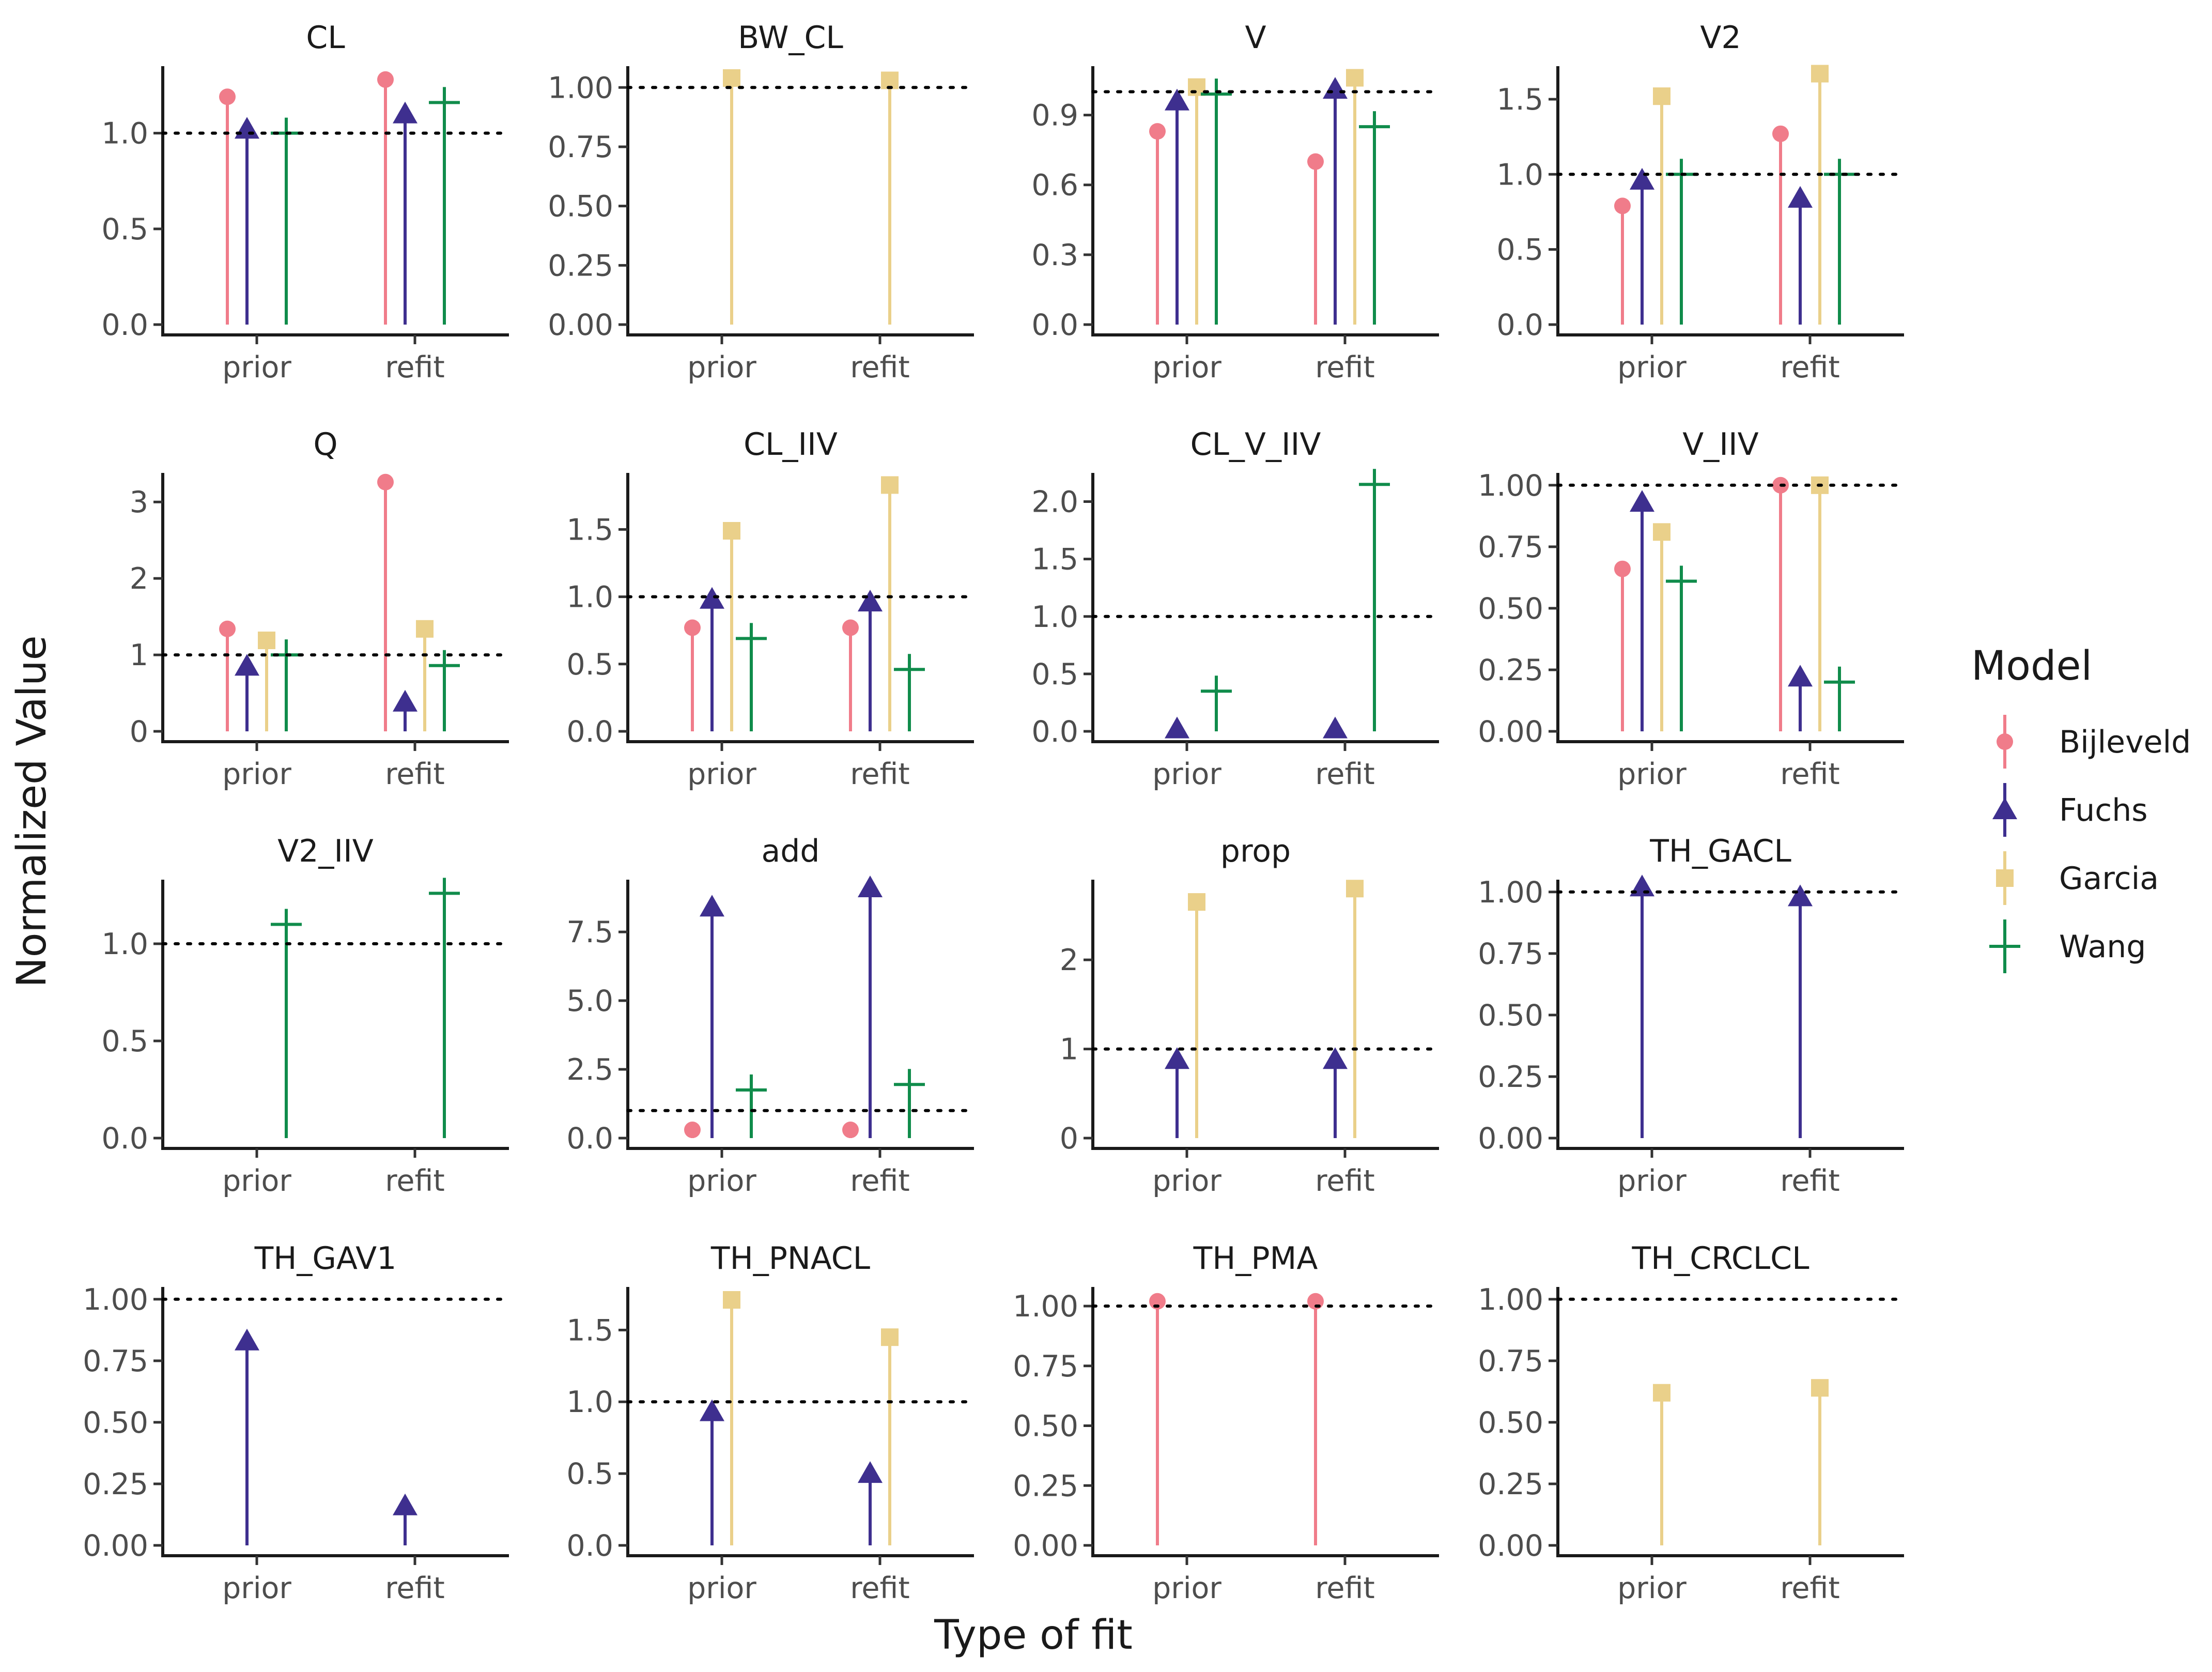 The width and height of the screenshot is (2212, 1672). What do you see at coordinates (1692, 1422) in the screenshot?
I see `panel-th-crclcl: TH_CRCLCL 0.00 0.25 0.50 0.75 1.00 prior refit` at bounding box center [1692, 1422].